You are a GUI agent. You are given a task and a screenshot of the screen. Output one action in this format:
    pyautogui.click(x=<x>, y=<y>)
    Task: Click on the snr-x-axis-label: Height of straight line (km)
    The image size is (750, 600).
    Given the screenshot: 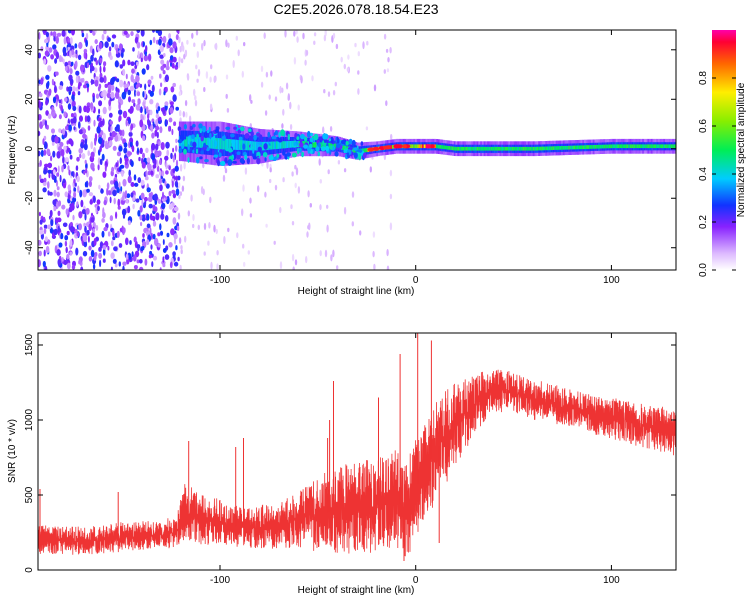 What is the action you would take?
    pyautogui.click(x=356, y=590)
    